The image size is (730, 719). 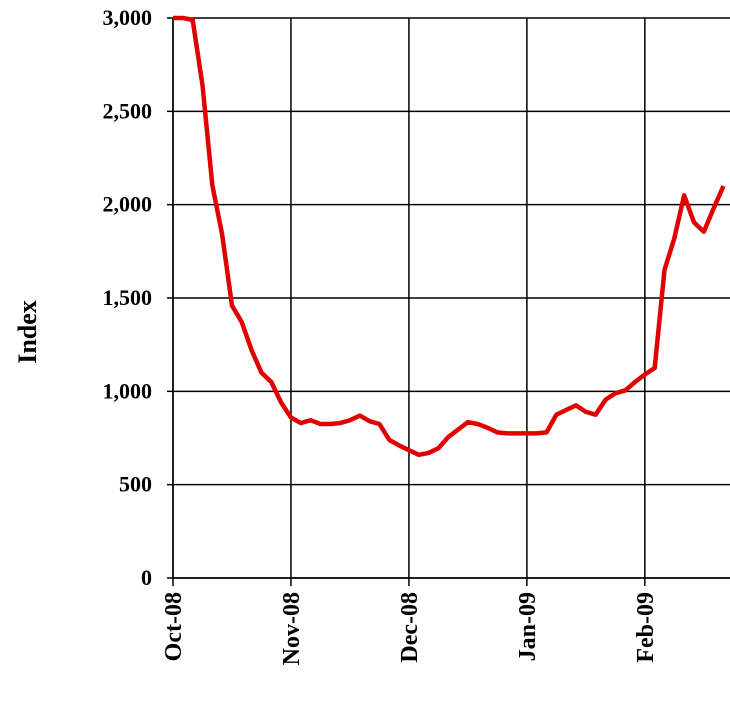 I want to click on x-tick-label: Feb-09, so click(x=646, y=627).